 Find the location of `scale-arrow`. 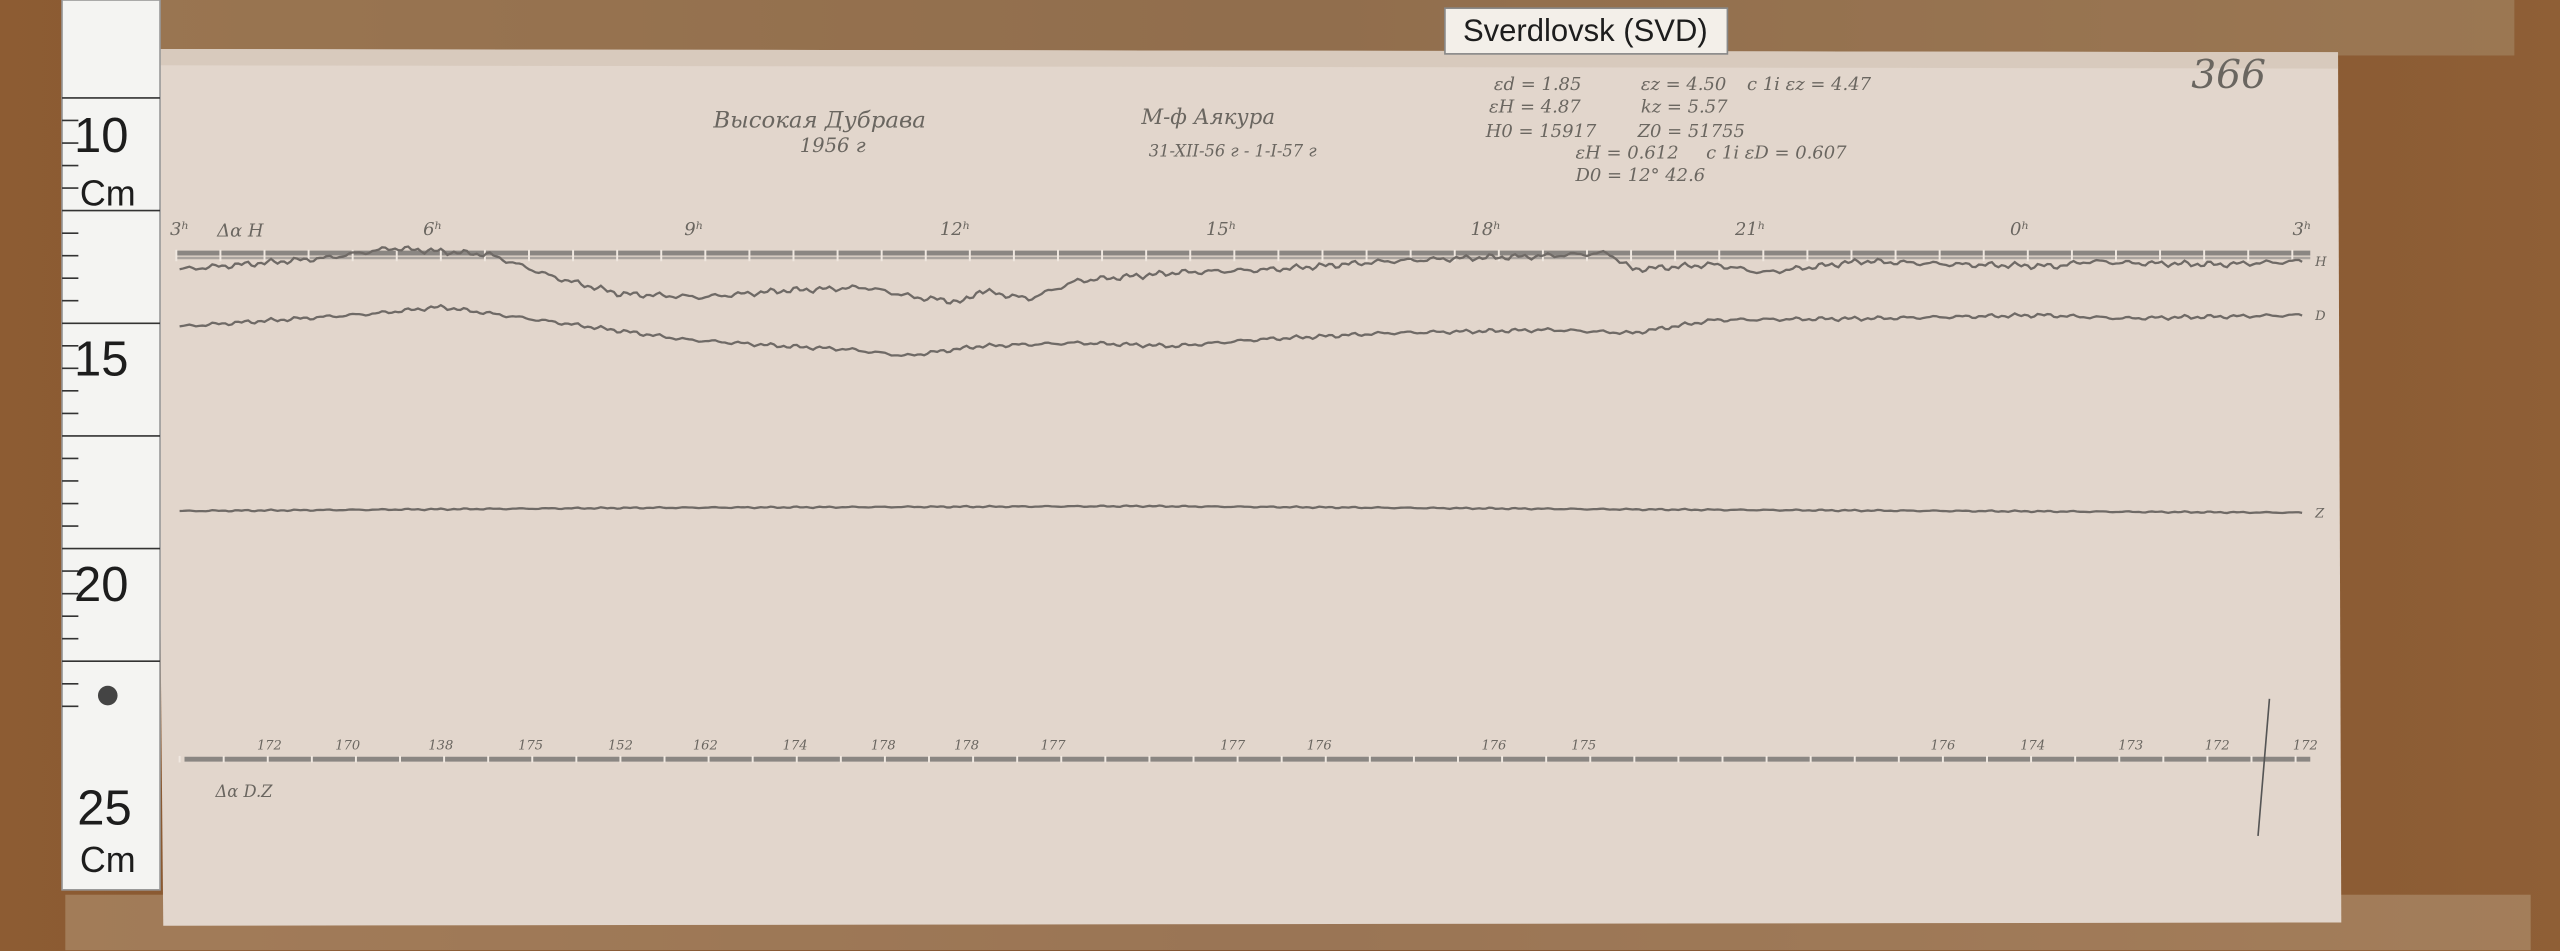

scale-arrow is located at coordinates (2264, 767).